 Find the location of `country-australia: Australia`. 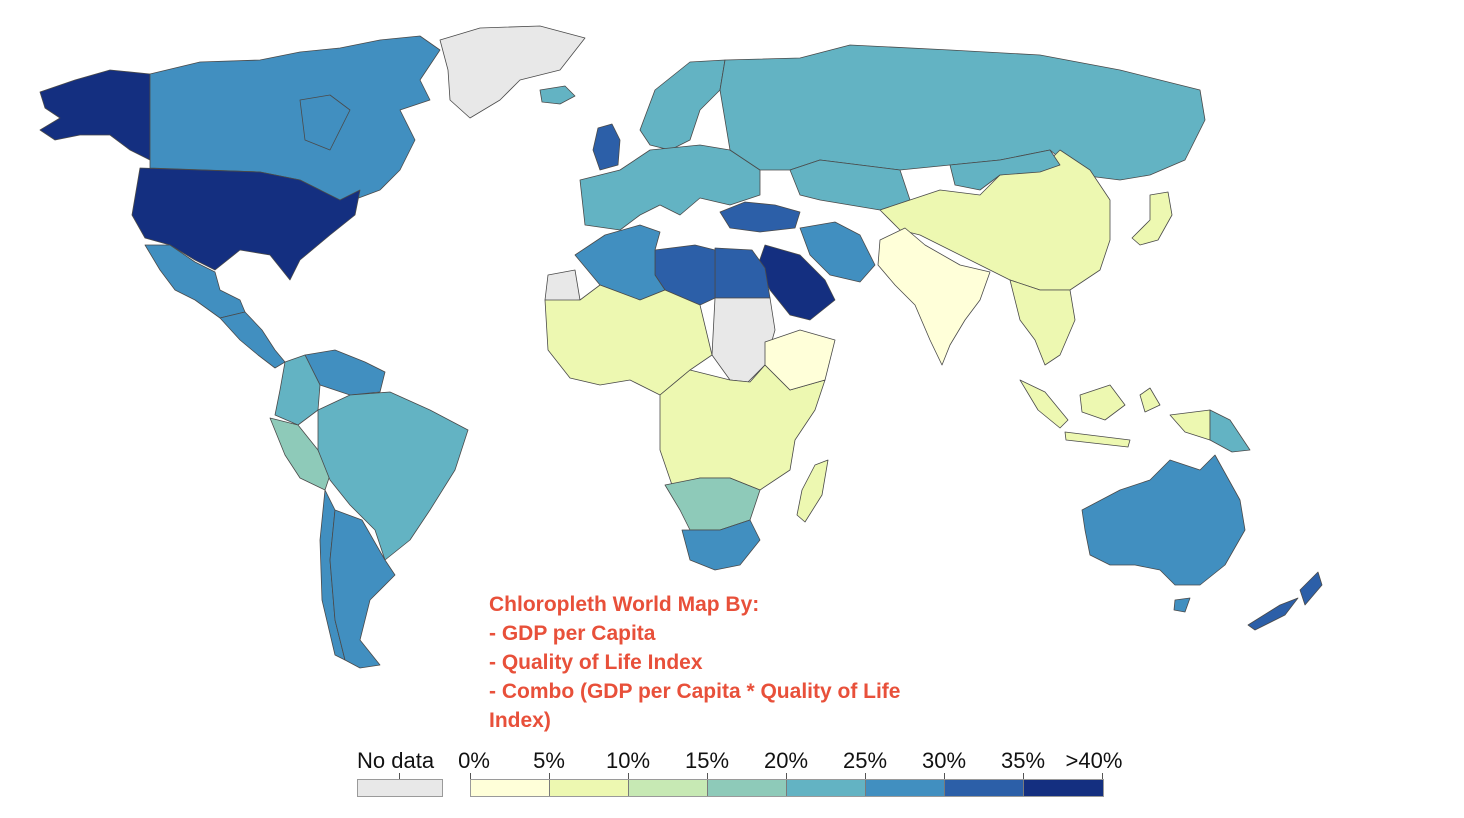

country-australia: Australia is located at coordinates (1163, 533).